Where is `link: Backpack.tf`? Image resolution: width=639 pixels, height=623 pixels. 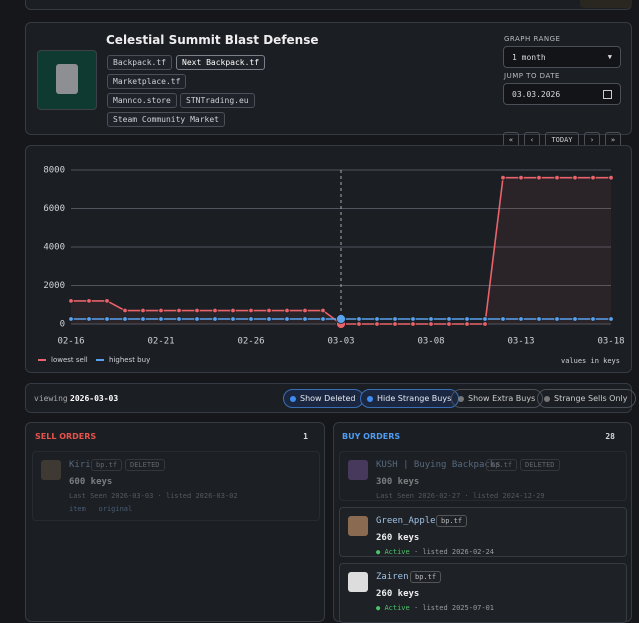 link: Backpack.tf is located at coordinates (139, 62).